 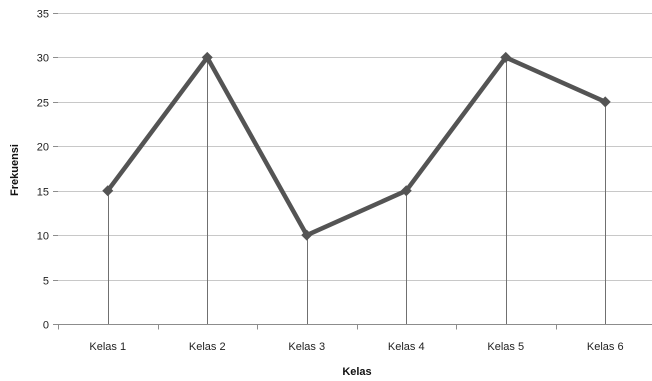 What do you see at coordinates (43, 237) in the screenshot?
I see `y-tick-label: 10` at bounding box center [43, 237].